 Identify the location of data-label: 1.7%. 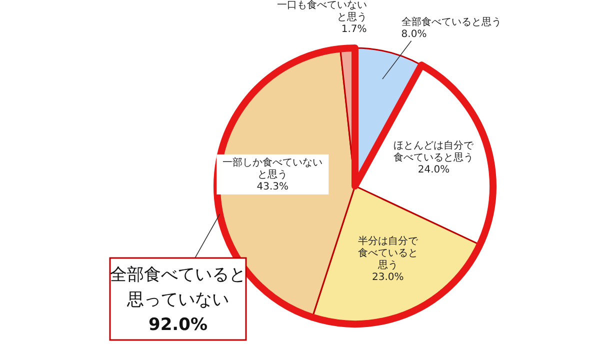
(354, 30).